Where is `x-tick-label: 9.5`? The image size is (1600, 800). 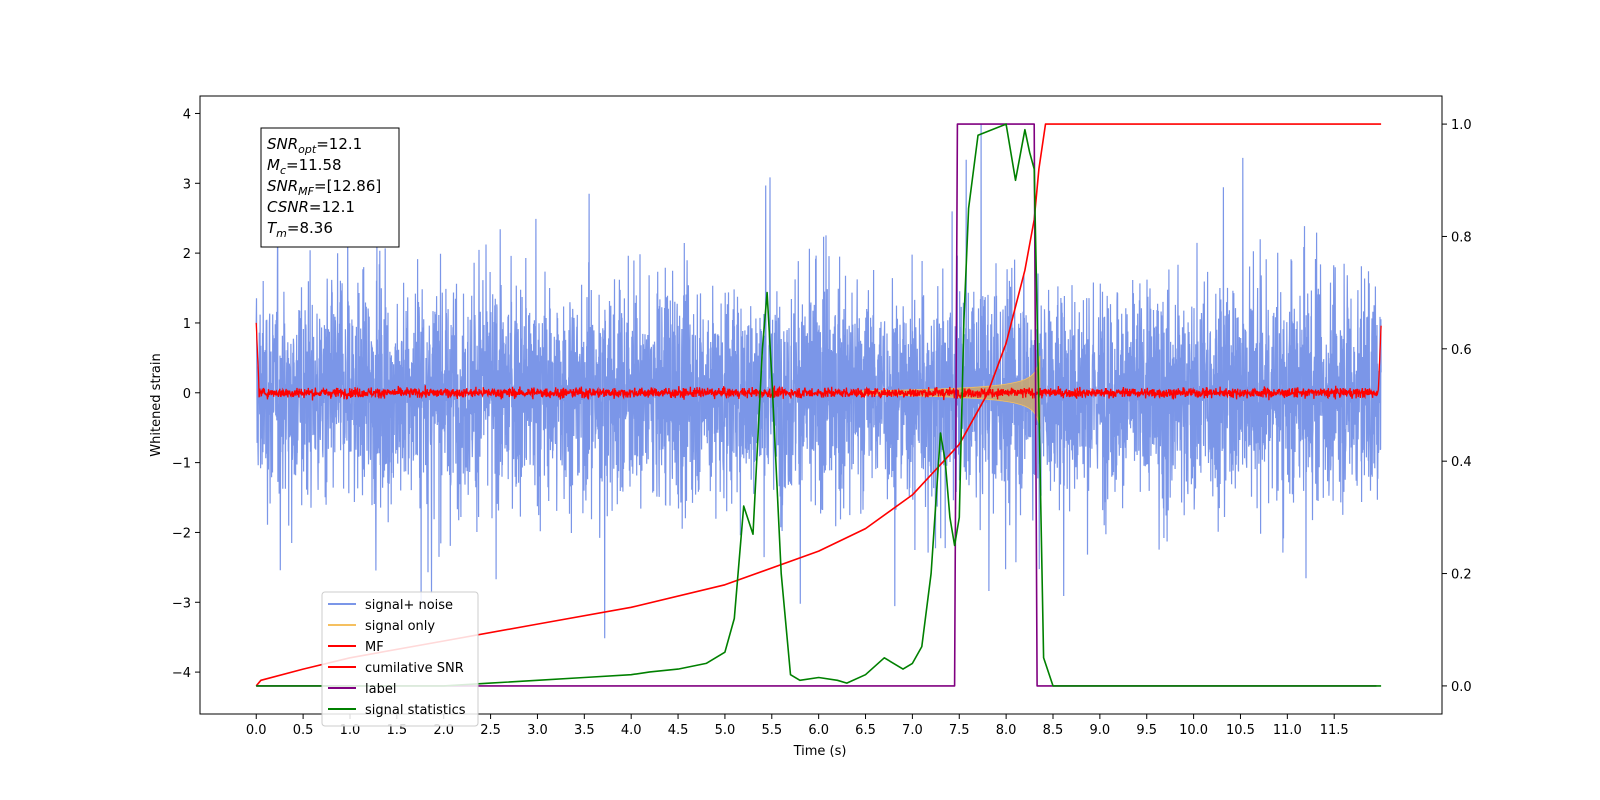
x-tick-label: 9.5 is located at coordinates (1146, 730).